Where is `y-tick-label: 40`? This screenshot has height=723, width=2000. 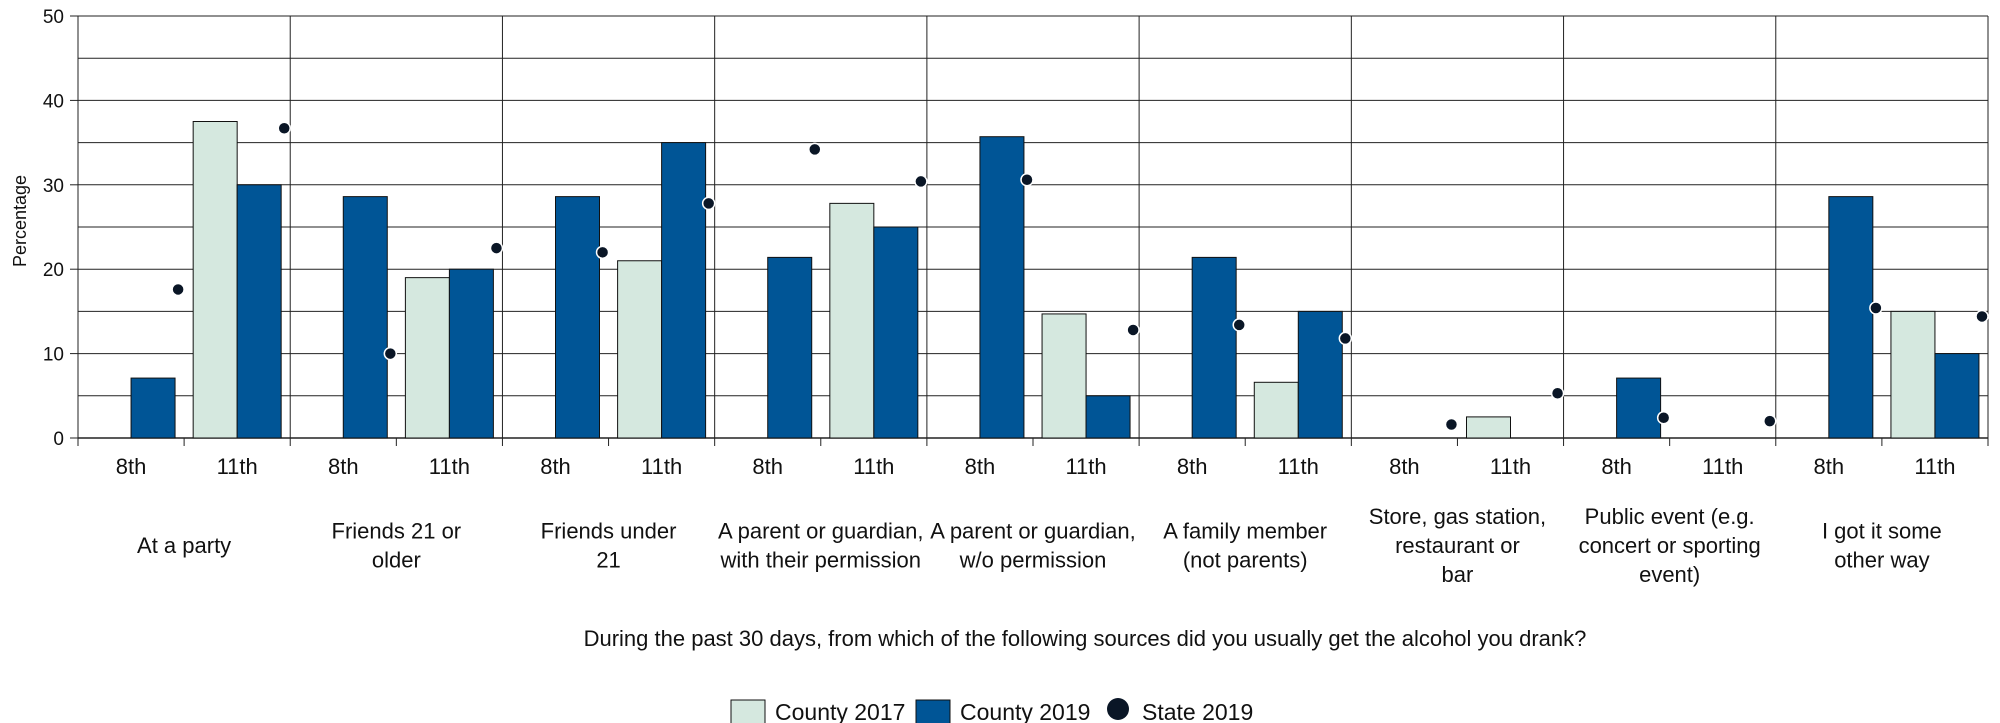 y-tick-label: 40 is located at coordinates (53, 101).